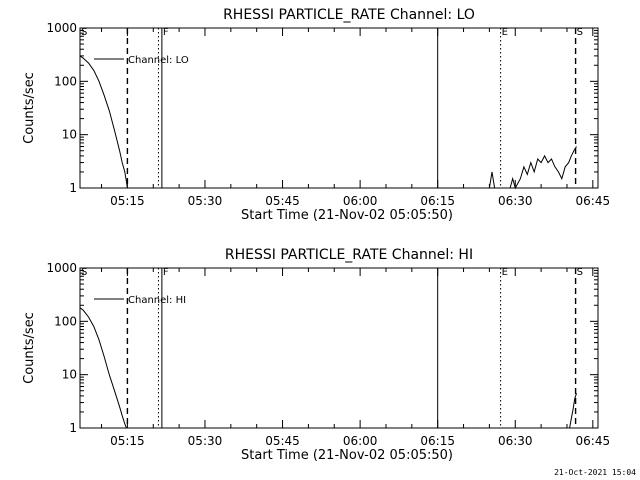 Image resolution: width=640 pixels, height=480 pixels. What do you see at coordinates (349, 15) in the screenshot?
I see `chart-title: RHESSI PARTICLE_RATE Channel: LO` at bounding box center [349, 15].